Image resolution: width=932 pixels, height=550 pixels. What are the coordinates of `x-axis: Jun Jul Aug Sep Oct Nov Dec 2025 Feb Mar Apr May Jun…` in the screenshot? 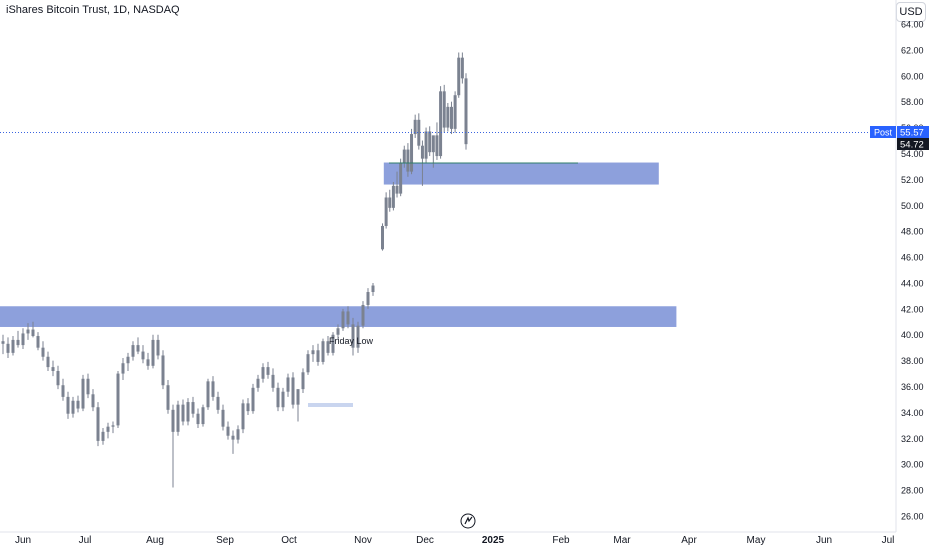 It's located at (454, 540).